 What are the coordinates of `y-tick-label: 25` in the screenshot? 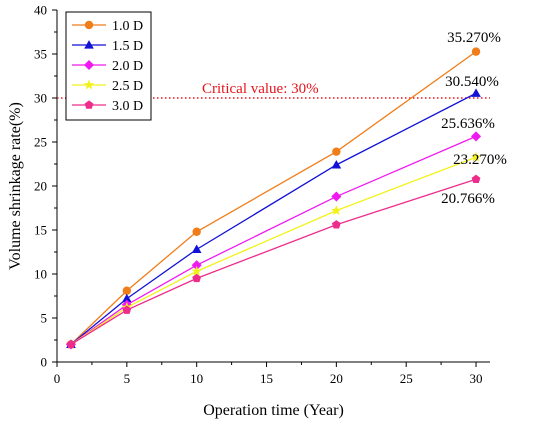 It's located at (40, 142).